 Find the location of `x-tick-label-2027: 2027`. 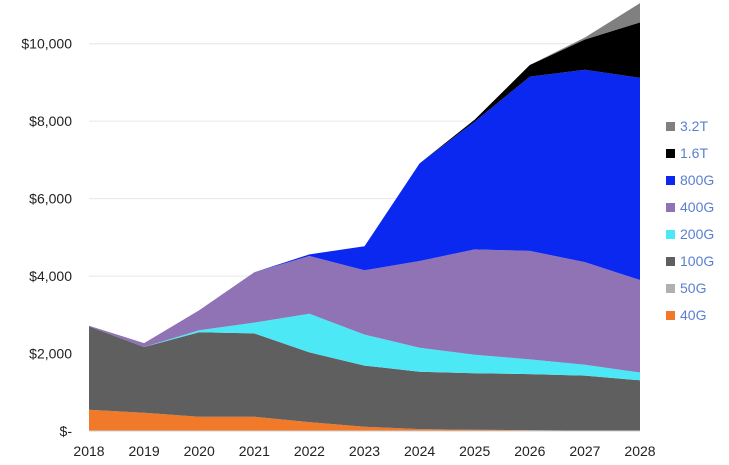

x-tick-label-2027: 2027 is located at coordinates (584, 451).